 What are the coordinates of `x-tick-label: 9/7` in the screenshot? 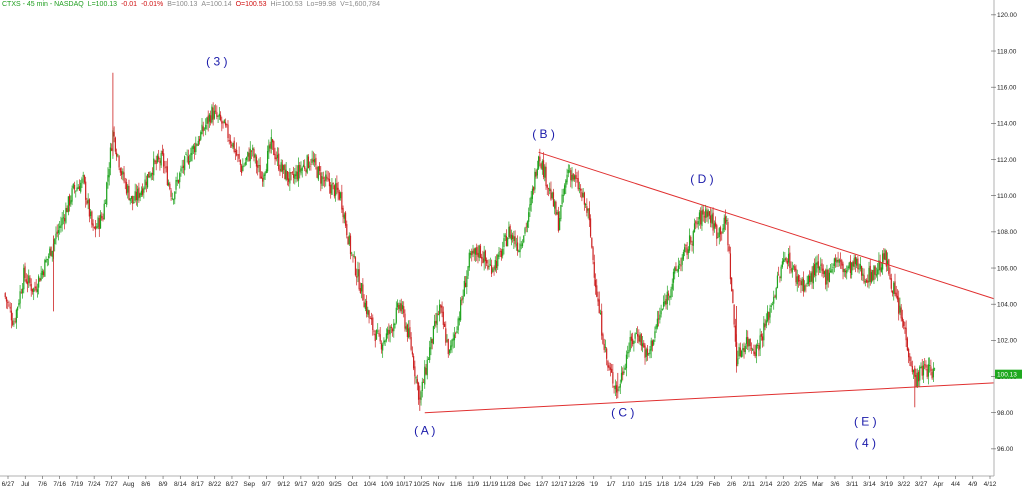 It's located at (266, 484).